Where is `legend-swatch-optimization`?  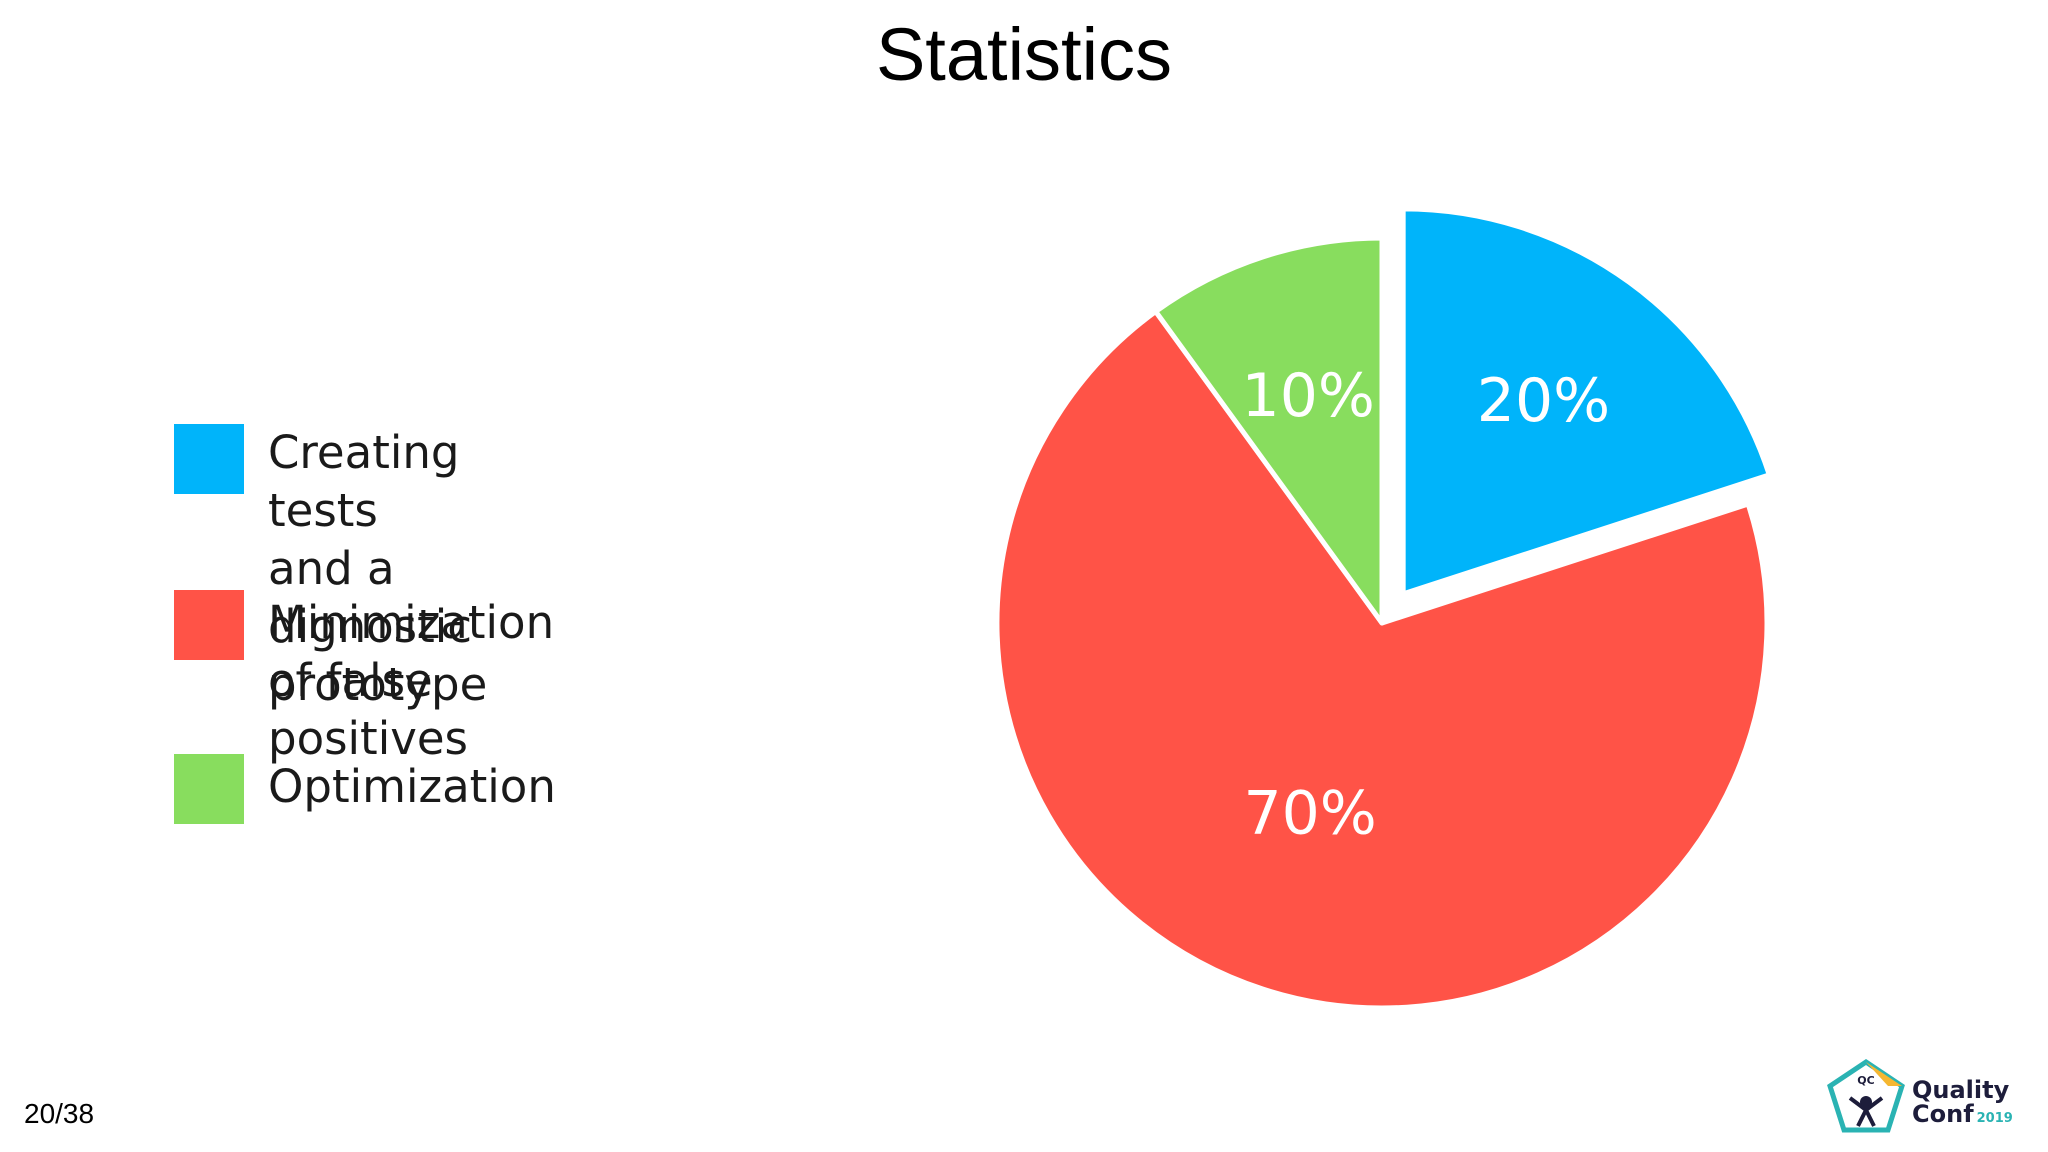
legend-swatch-optimization is located at coordinates (209, 789).